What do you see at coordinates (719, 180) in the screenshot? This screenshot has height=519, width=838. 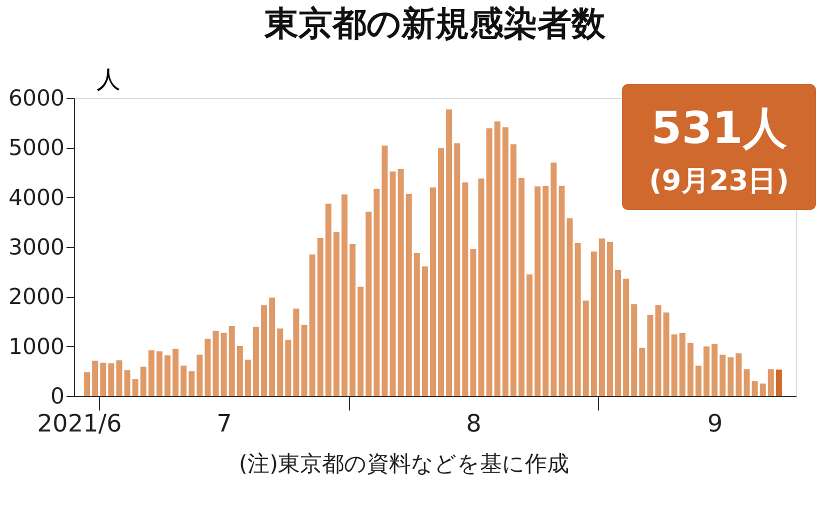 I see `annotation: (9月23日)` at bounding box center [719, 180].